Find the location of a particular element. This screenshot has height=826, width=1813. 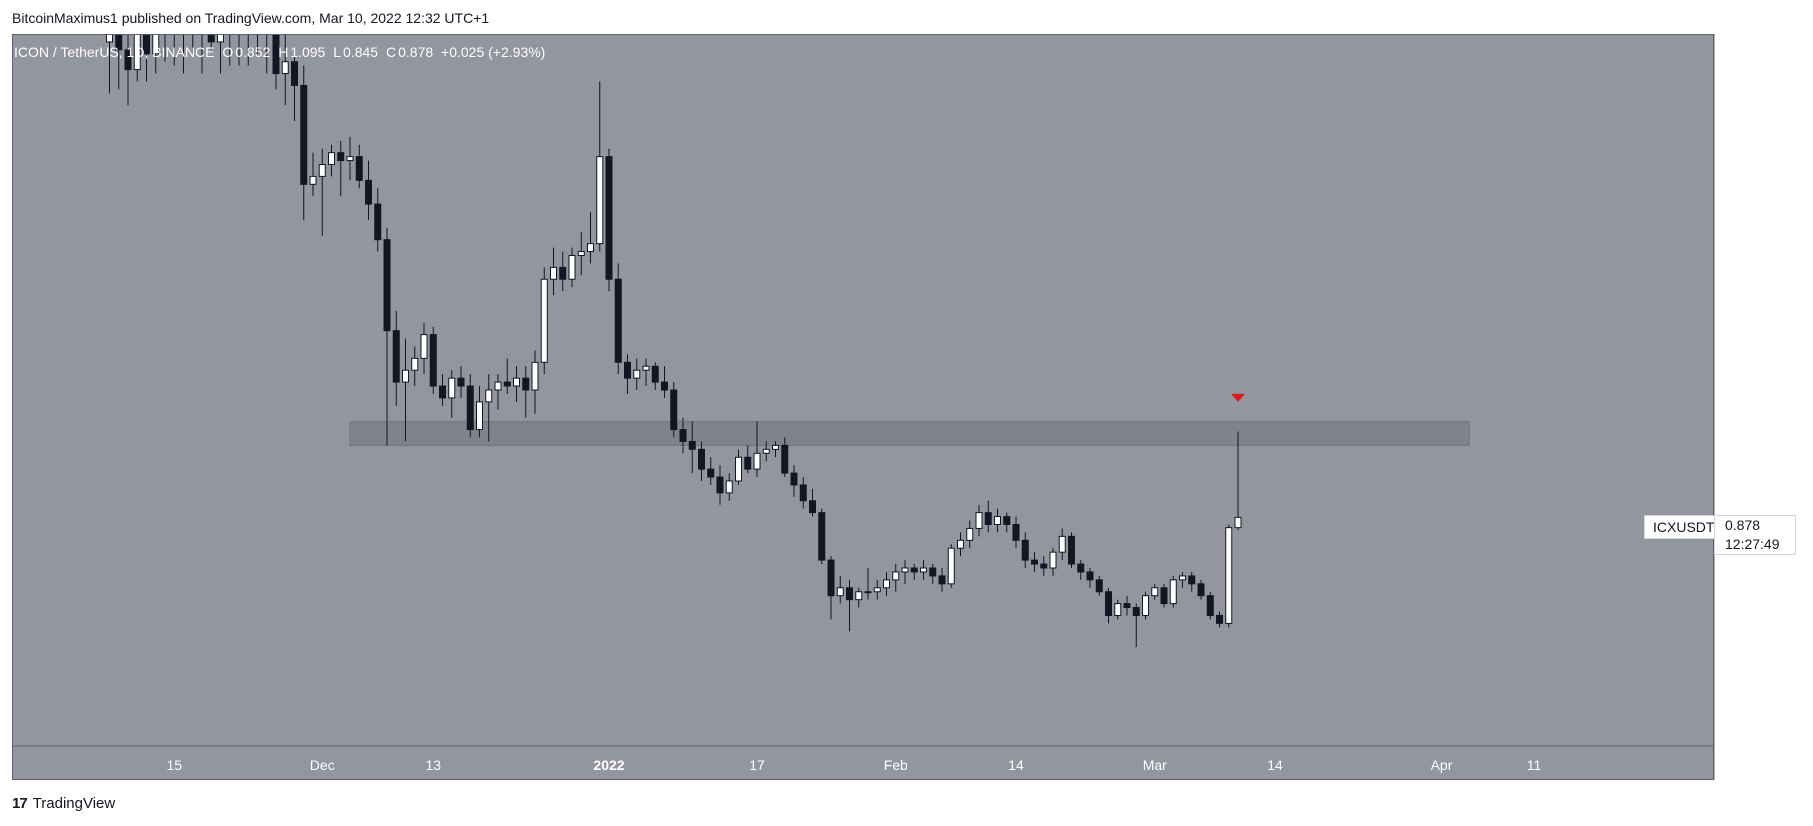

price-tick-label: 0.900 is located at coordinates (1747, 509).